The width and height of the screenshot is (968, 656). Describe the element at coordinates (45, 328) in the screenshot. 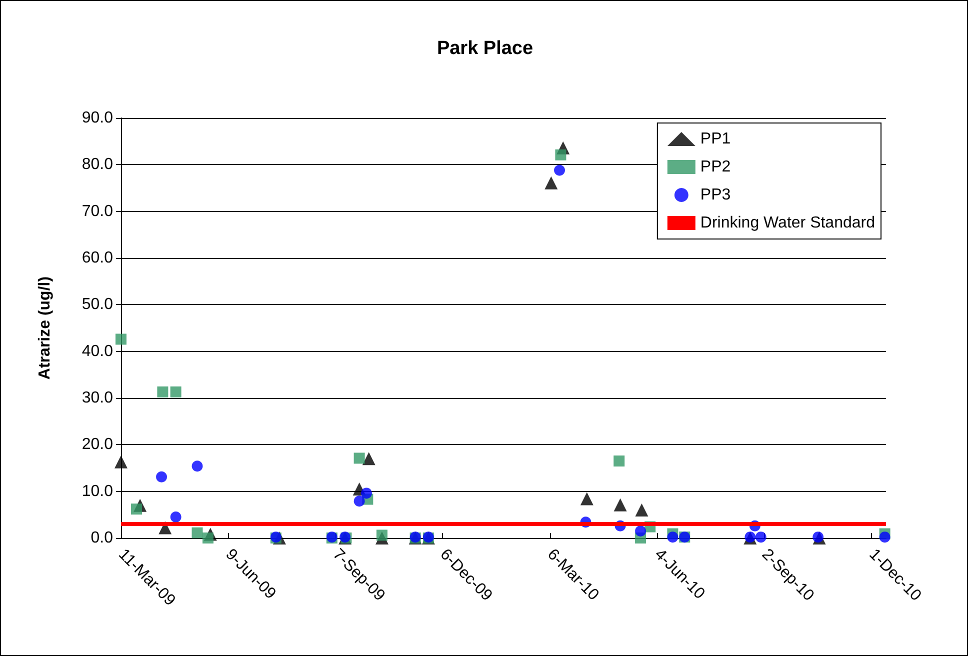

I see `y-axis-title: Atrarize (ug/l)` at that location.